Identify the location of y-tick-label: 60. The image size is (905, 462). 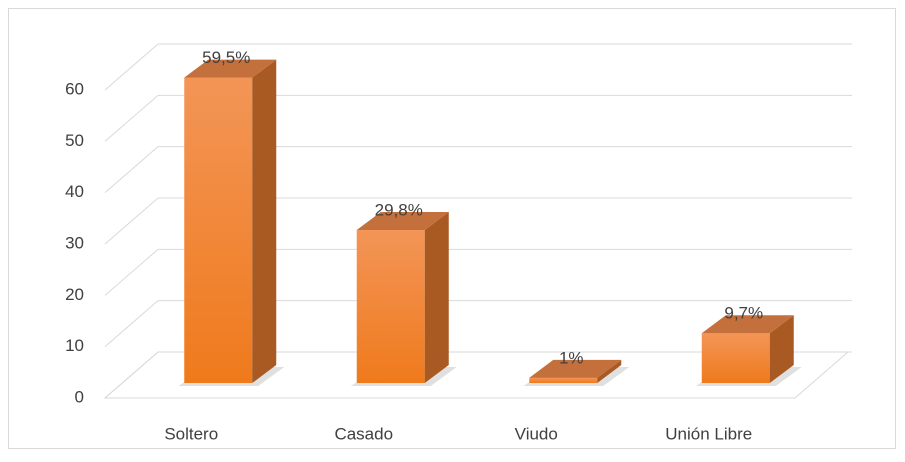
(74, 88).